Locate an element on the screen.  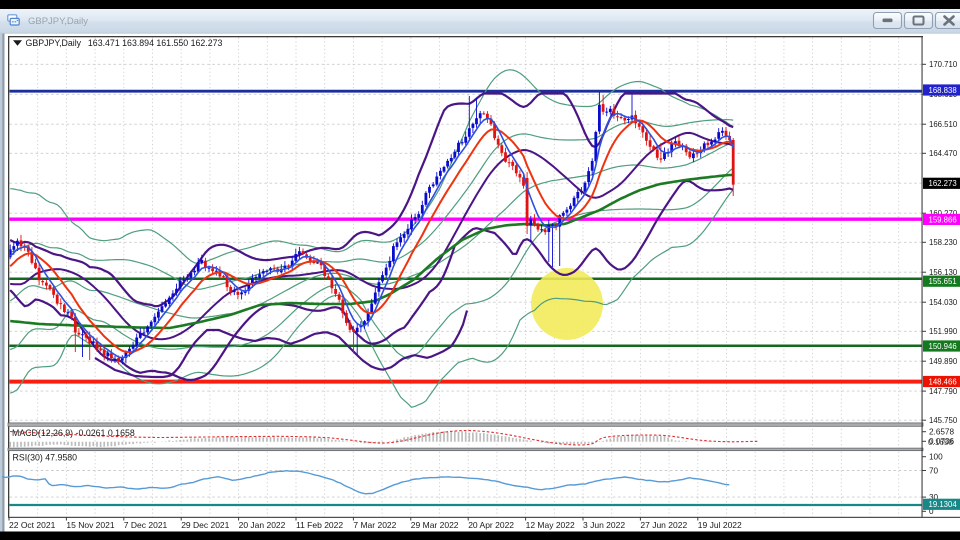
svg-text: 22 Oct 2021 is located at coordinates (32, 525).